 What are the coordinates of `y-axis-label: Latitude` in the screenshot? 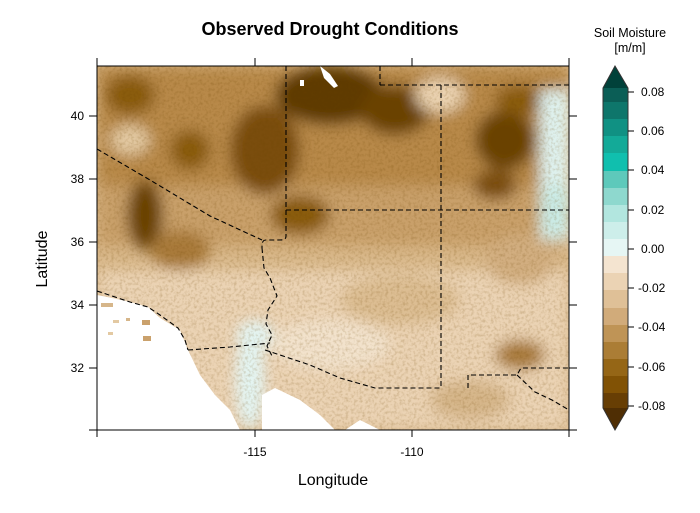 It's located at (42, 259).